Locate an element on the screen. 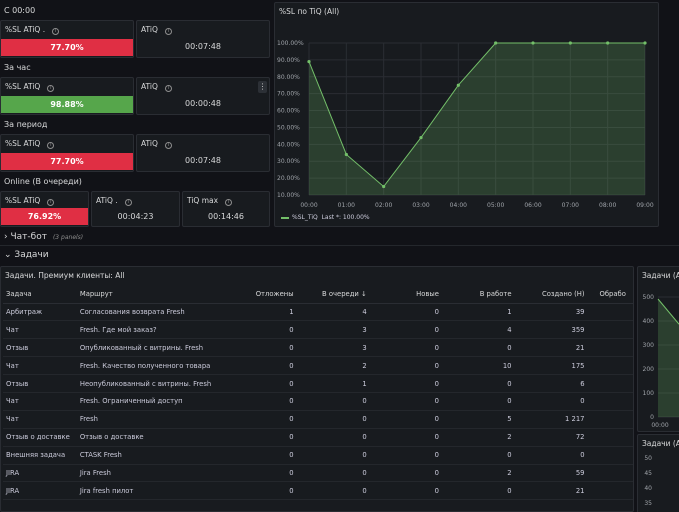  table-cell: 59 is located at coordinates (551, 473).